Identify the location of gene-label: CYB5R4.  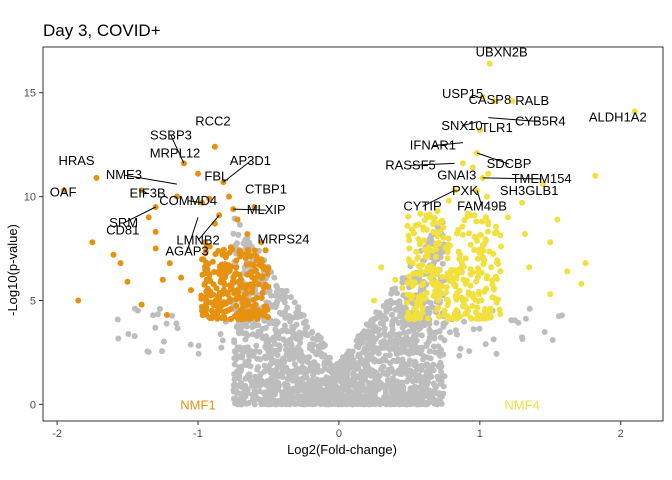
(540, 121).